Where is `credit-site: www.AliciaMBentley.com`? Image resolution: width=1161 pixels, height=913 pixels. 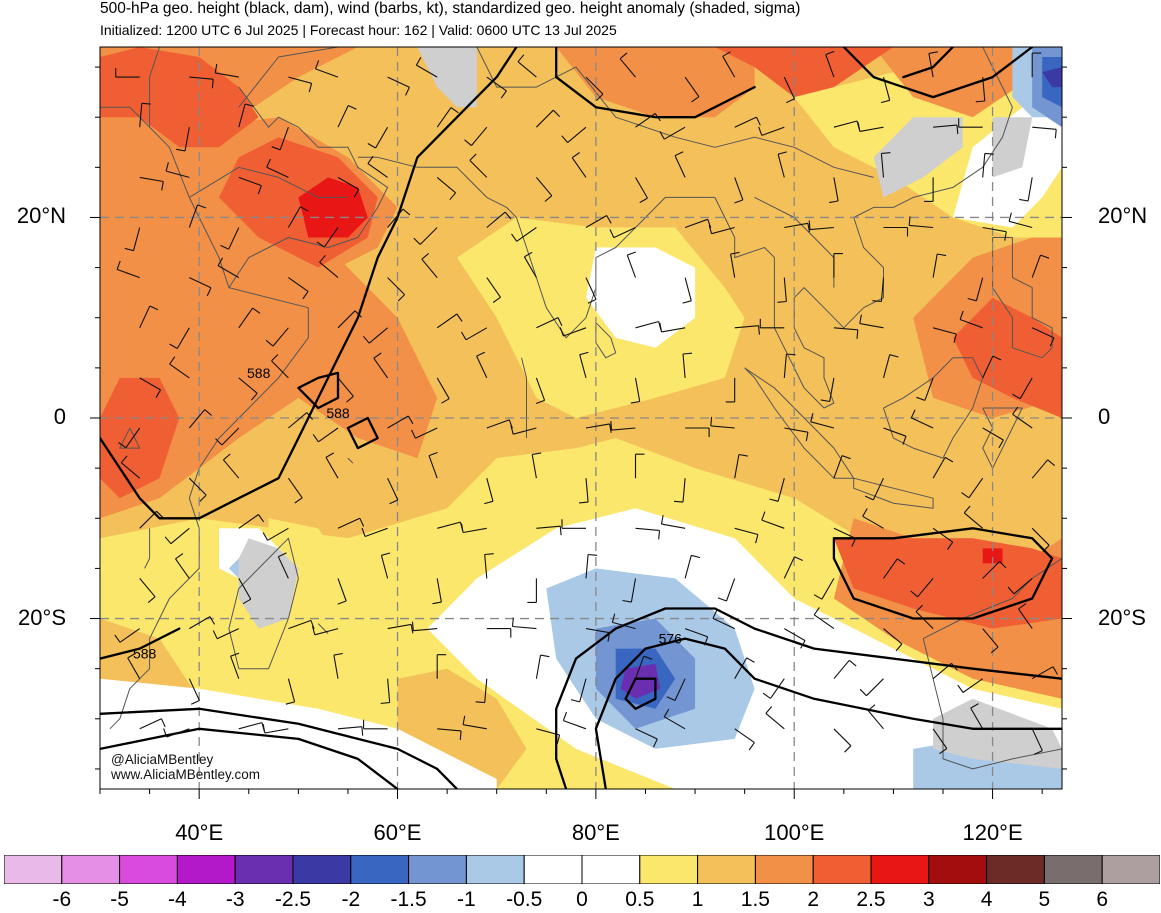 credit-site: www.AliciaMBentley.com is located at coordinates (186, 774).